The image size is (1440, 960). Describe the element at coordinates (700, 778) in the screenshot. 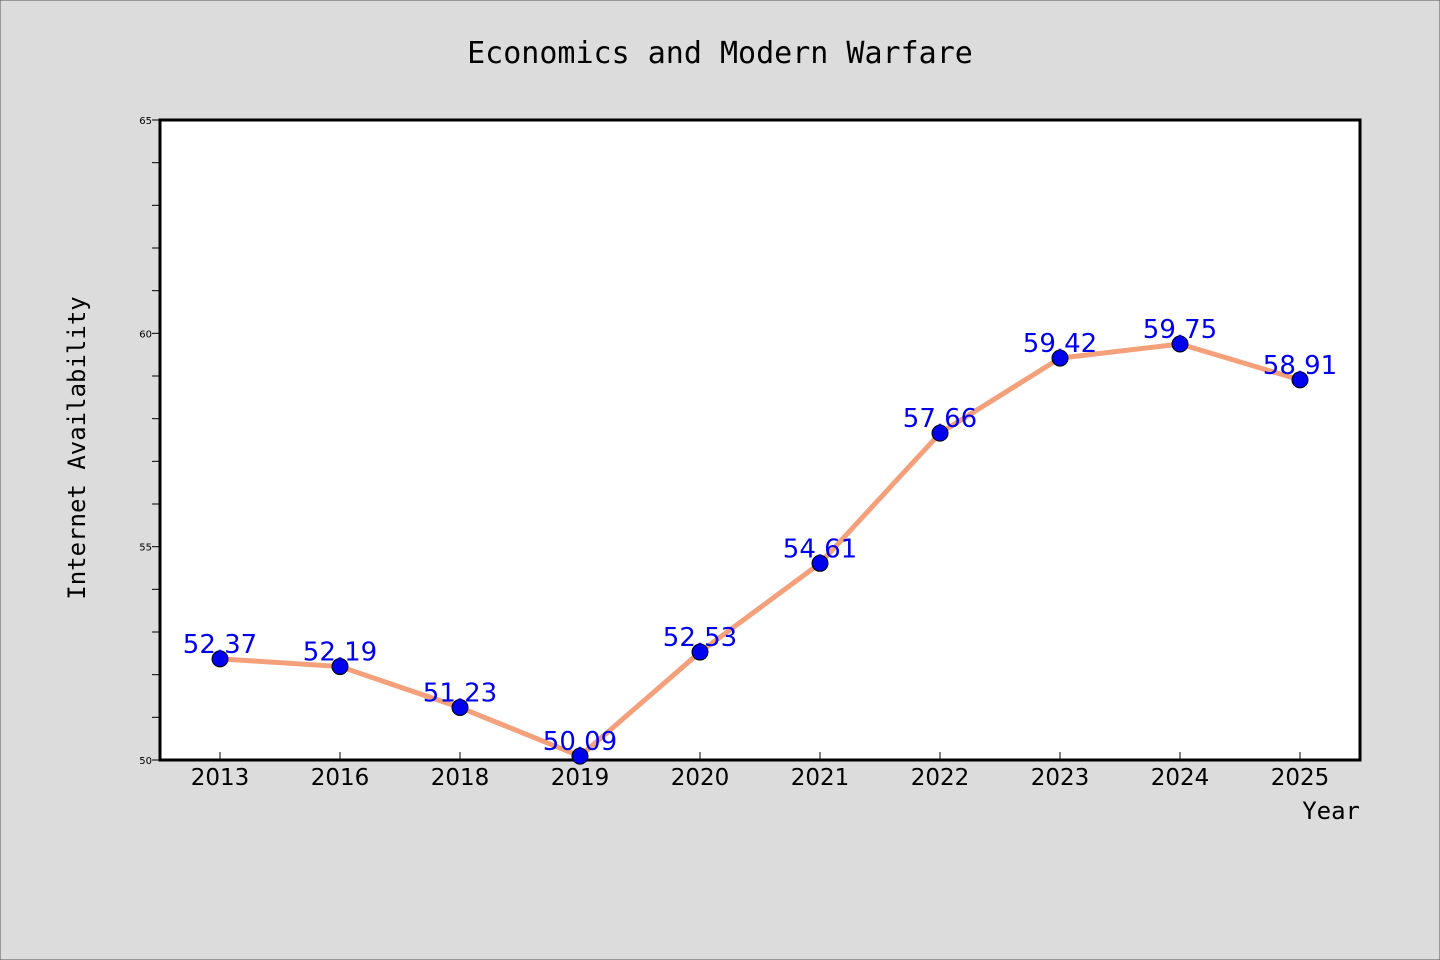

I see `x-tick-label: 2020` at that location.